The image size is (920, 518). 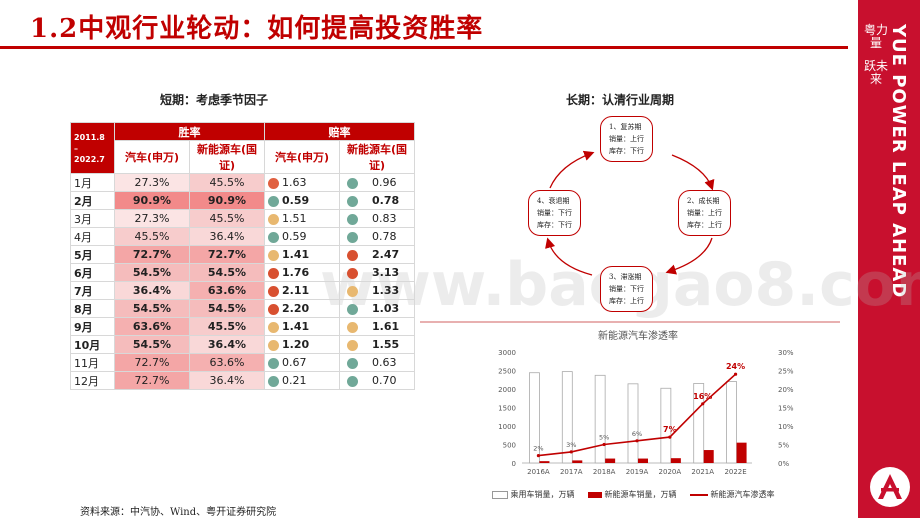 I want to click on legend-nev: 新能源车销量，万辆, so click(x=632, y=494).